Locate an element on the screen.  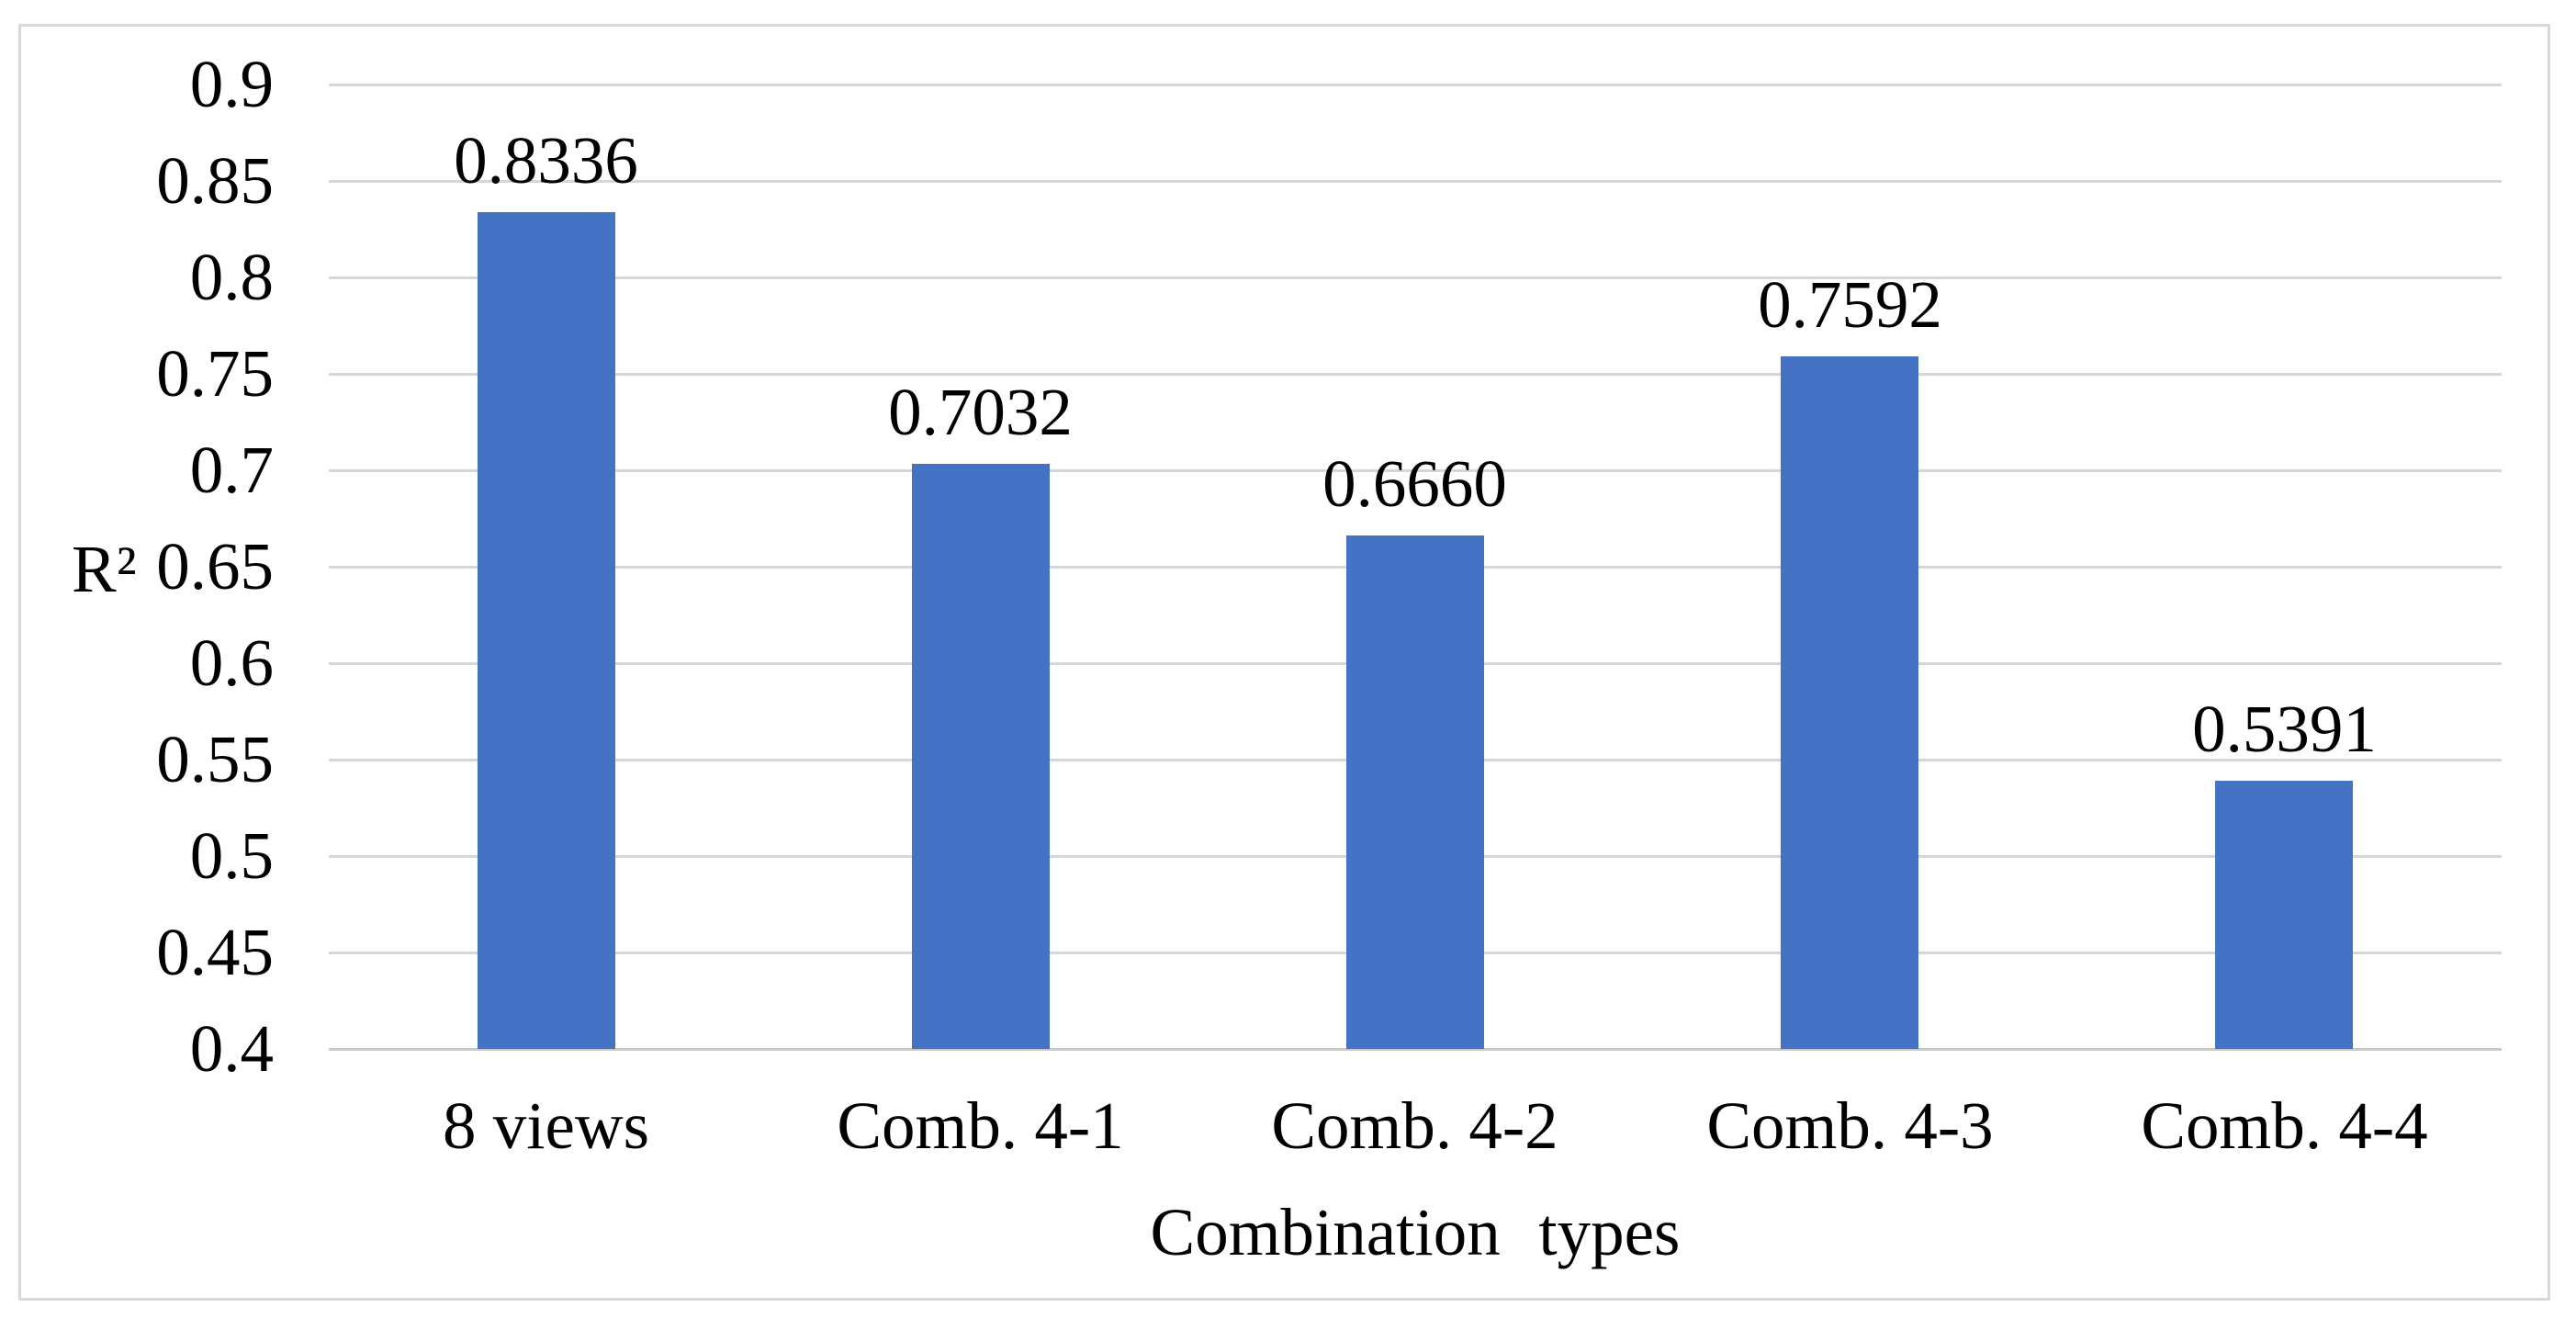
bar-value-label: 0.6660 is located at coordinates (1414, 483).